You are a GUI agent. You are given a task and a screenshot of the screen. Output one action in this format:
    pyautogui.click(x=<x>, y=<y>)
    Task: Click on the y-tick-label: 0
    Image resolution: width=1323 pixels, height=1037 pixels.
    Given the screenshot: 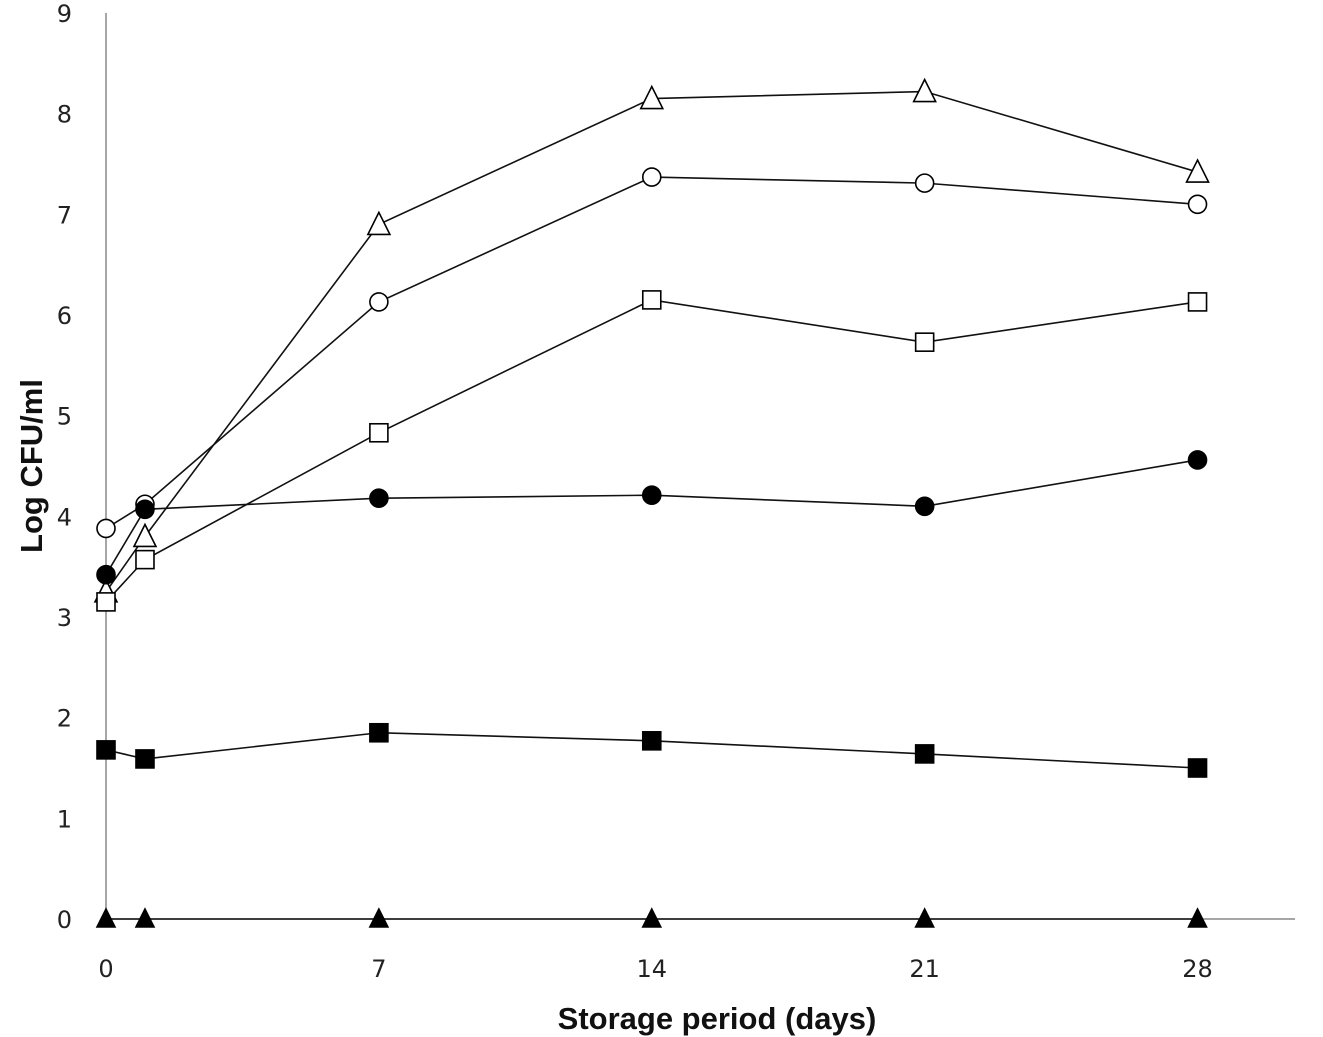 What is the action you would take?
    pyautogui.click(x=64, y=920)
    